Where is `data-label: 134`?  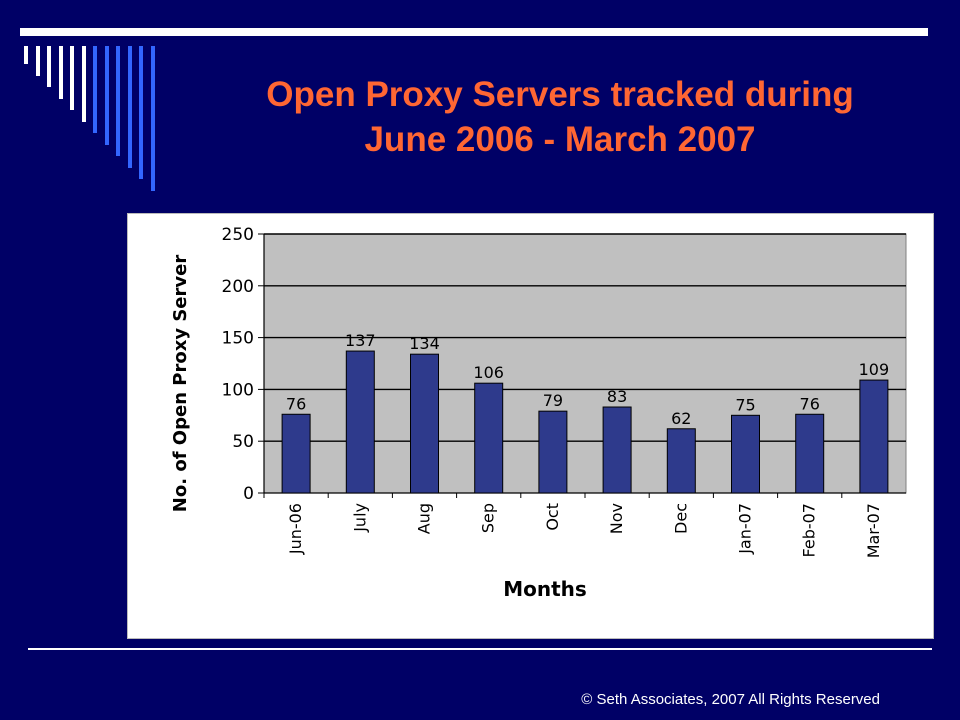
data-label: 134 is located at coordinates (424, 343).